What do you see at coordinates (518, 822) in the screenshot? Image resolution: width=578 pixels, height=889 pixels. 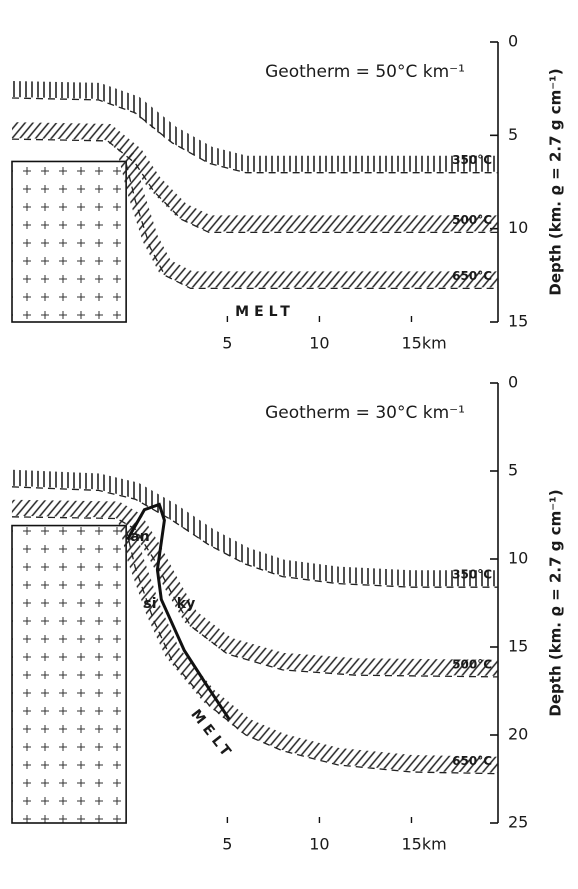 I see `y-tick-label: 25` at bounding box center [518, 822].